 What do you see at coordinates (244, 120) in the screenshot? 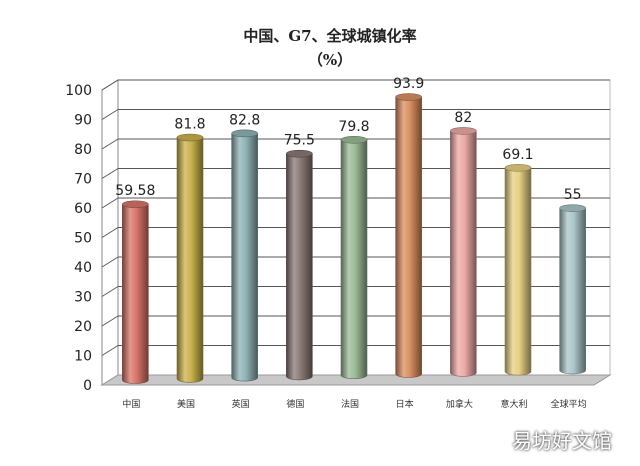
I see `data-label: 82.8` at bounding box center [244, 120].